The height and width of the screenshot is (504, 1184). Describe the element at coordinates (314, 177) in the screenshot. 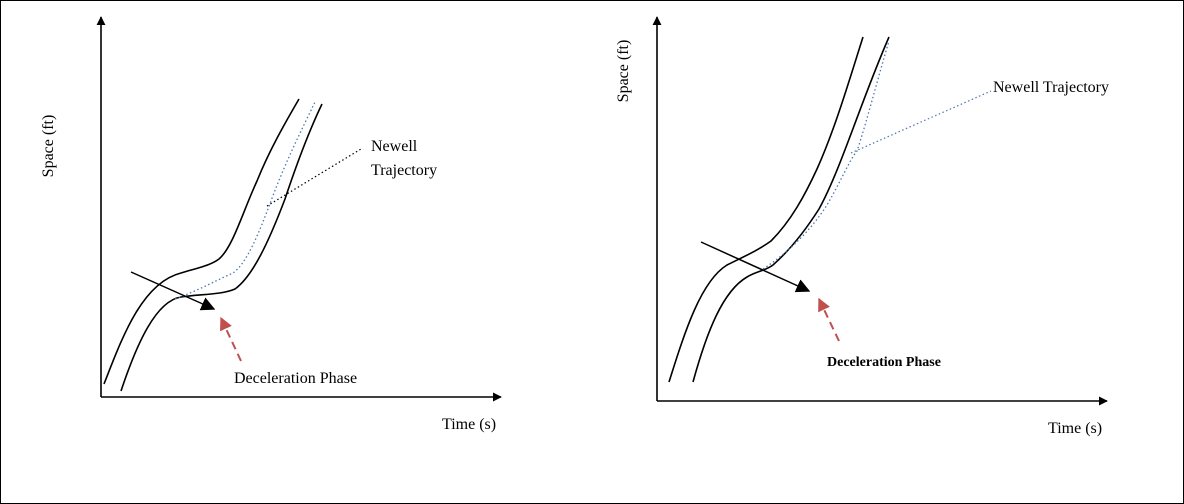

I see `left-newell-annotation-leader` at that location.